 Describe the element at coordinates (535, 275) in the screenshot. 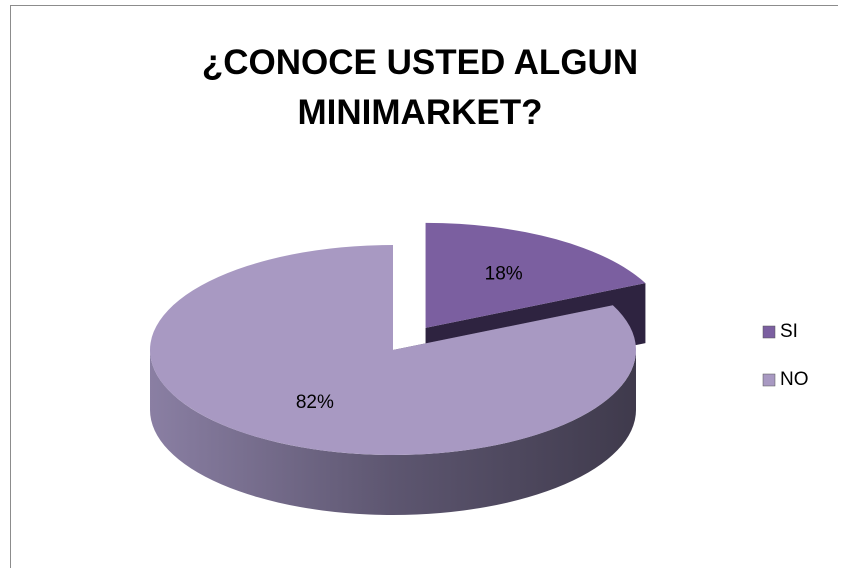

I see `pie-slice` at that location.